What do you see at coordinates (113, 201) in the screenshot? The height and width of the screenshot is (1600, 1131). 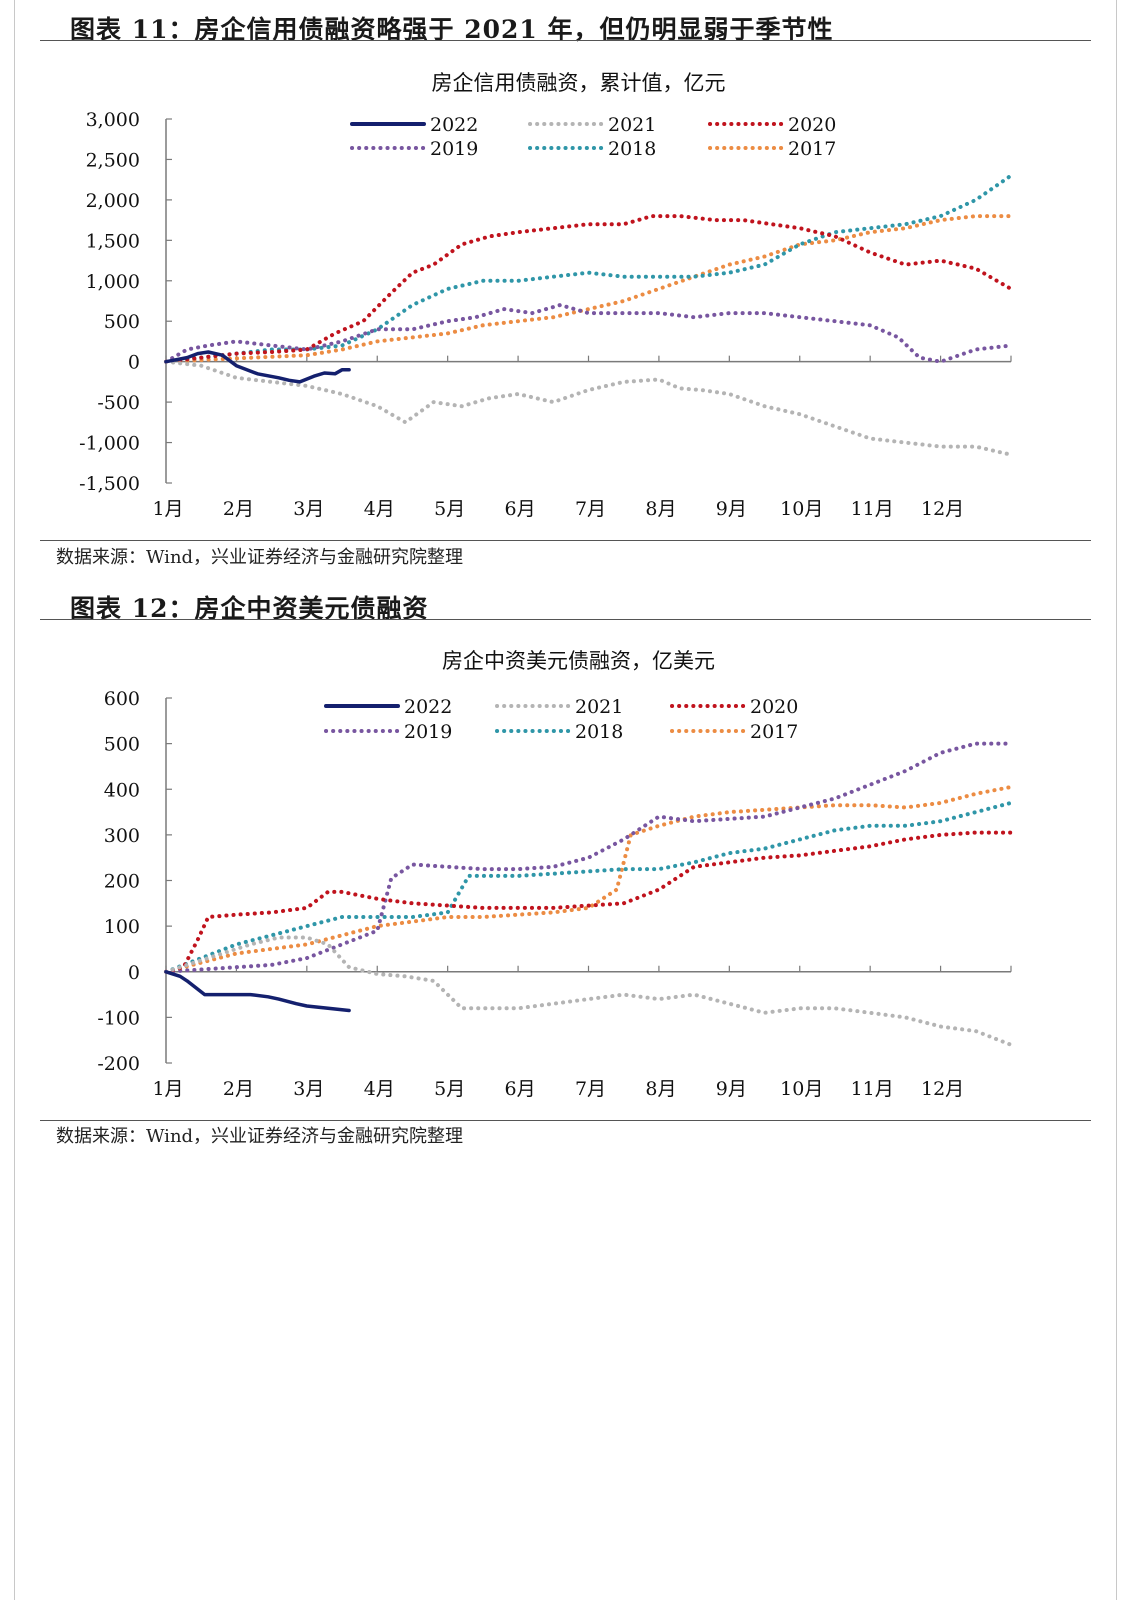 I see `y-tick-label: 2,000` at bounding box center [113, 201].